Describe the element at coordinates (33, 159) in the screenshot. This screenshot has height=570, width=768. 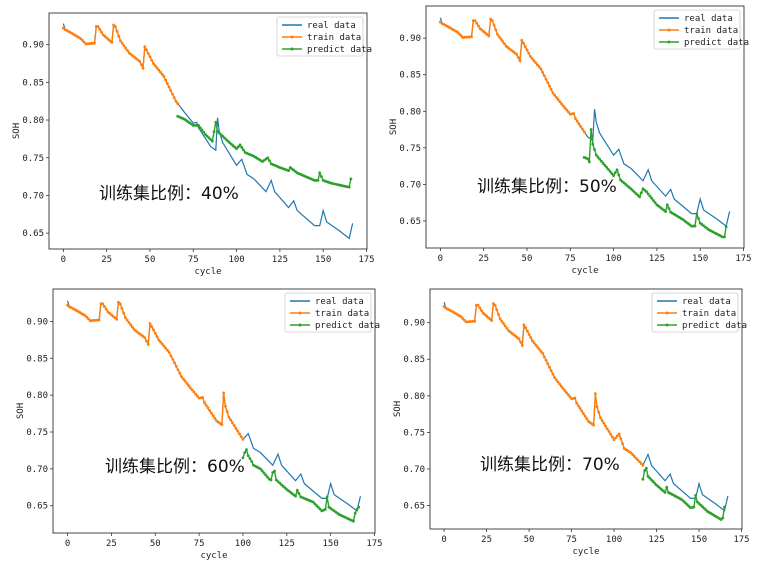
I see `y-tick-label: 0.75` at that location.